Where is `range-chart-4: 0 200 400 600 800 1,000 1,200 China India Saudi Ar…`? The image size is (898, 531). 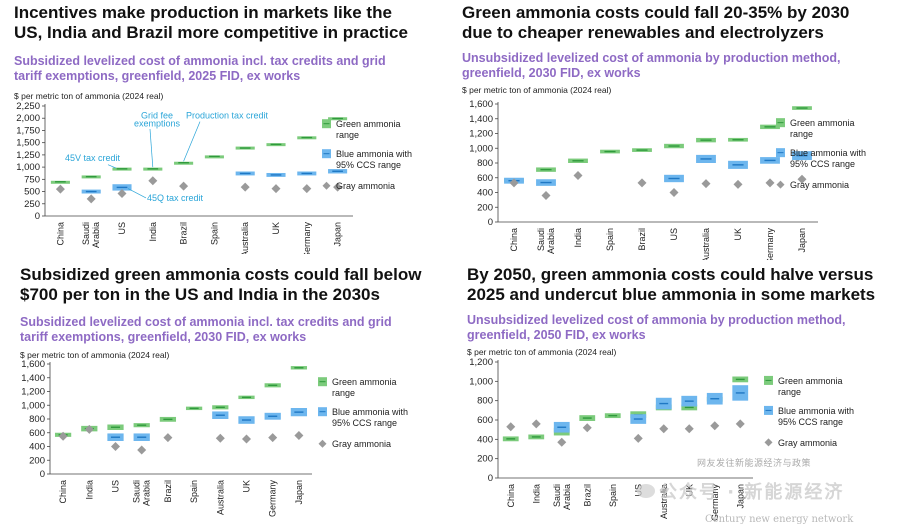
range-chart-4: 0 200 400 600 800 1,000 1,200 China India Saudi Ar… is located at coordinates (661, 439).